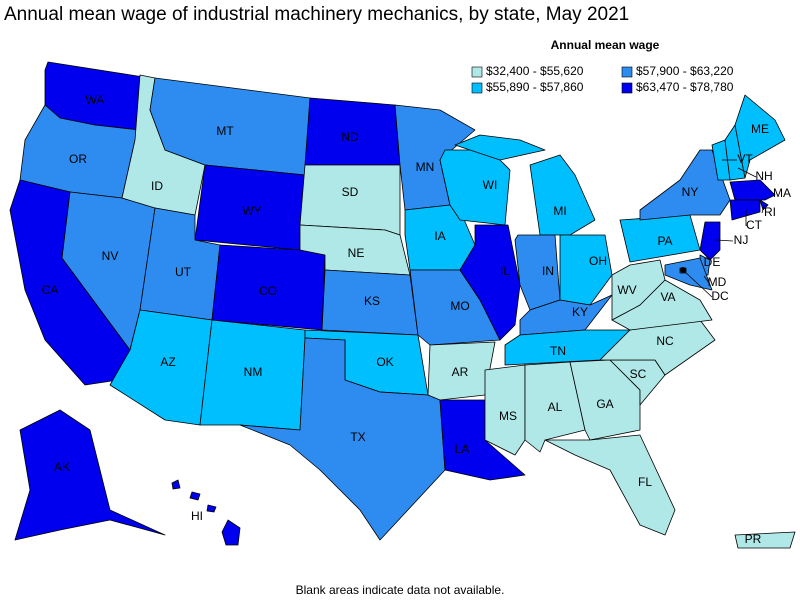 Image resolution: width=800 pixels, height=600 pixels. Describe the element at coordinates (717, 282) in the screenshot. I see `state-label: MD` at that location.